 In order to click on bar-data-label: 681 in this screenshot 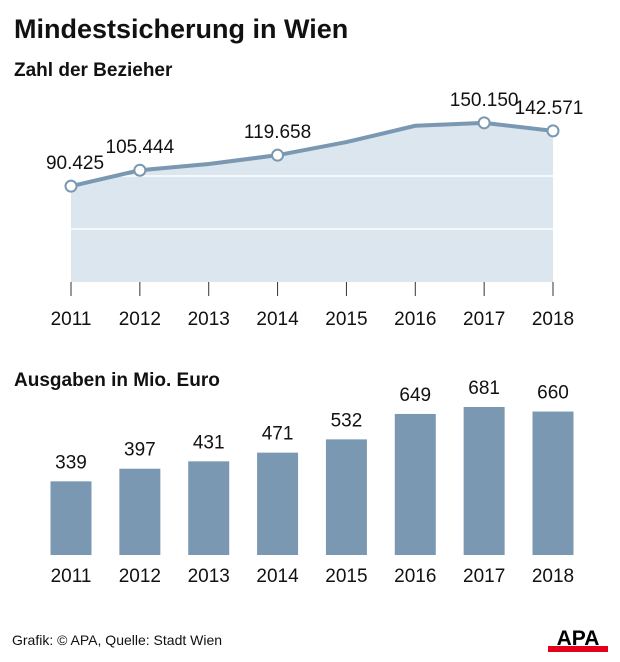, I will do `click(484, 388)`.